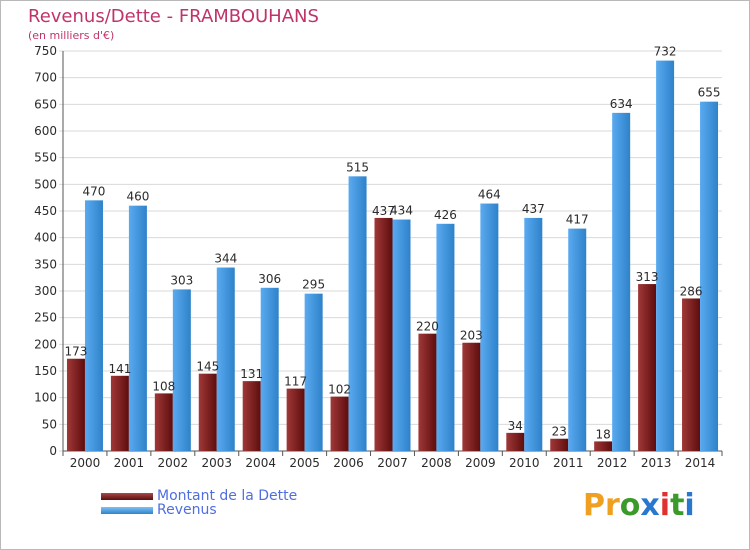 The width and height of the screenshot is (750, 550). What do you see at coordinates (392, 463) in the screenshot?
I see `x-tick-label: 2007` at bounding box center [392, 463].